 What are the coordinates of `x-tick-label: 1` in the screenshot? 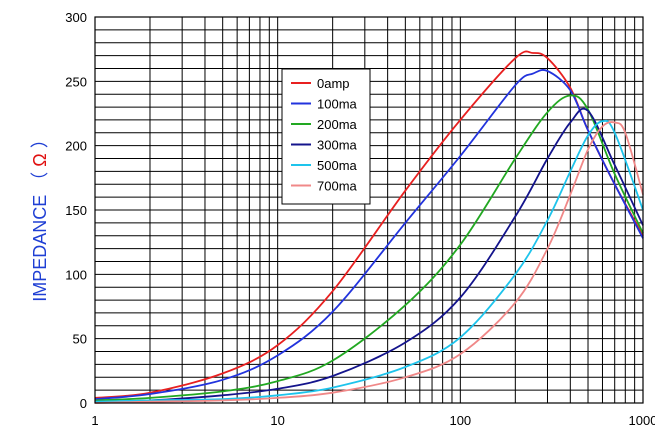 It's located at (94, 420).